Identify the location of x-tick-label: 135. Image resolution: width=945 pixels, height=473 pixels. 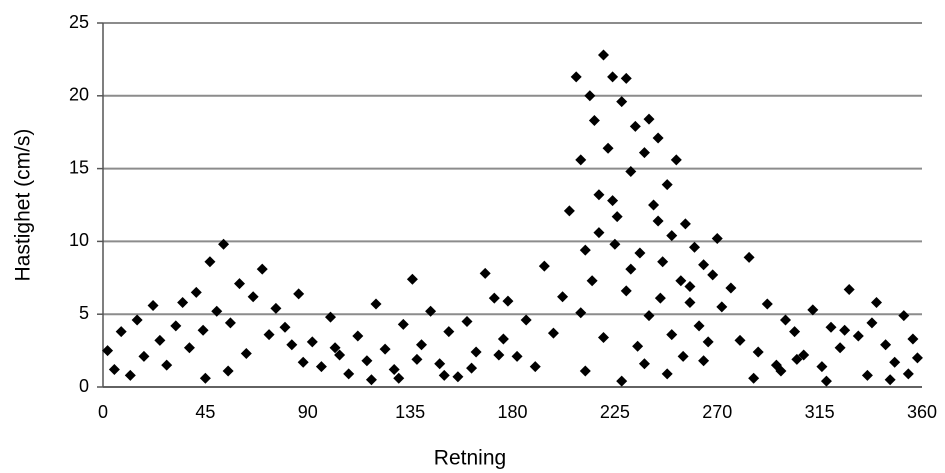
(410, 412).